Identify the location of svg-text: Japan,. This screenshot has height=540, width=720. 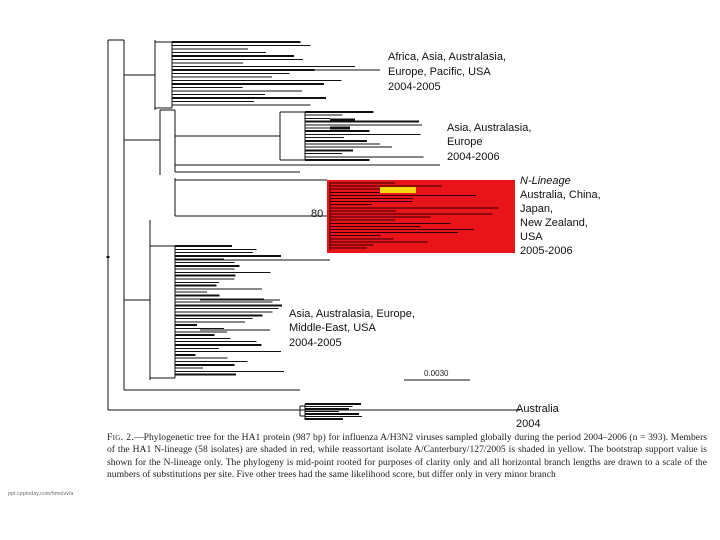
(536, 209).